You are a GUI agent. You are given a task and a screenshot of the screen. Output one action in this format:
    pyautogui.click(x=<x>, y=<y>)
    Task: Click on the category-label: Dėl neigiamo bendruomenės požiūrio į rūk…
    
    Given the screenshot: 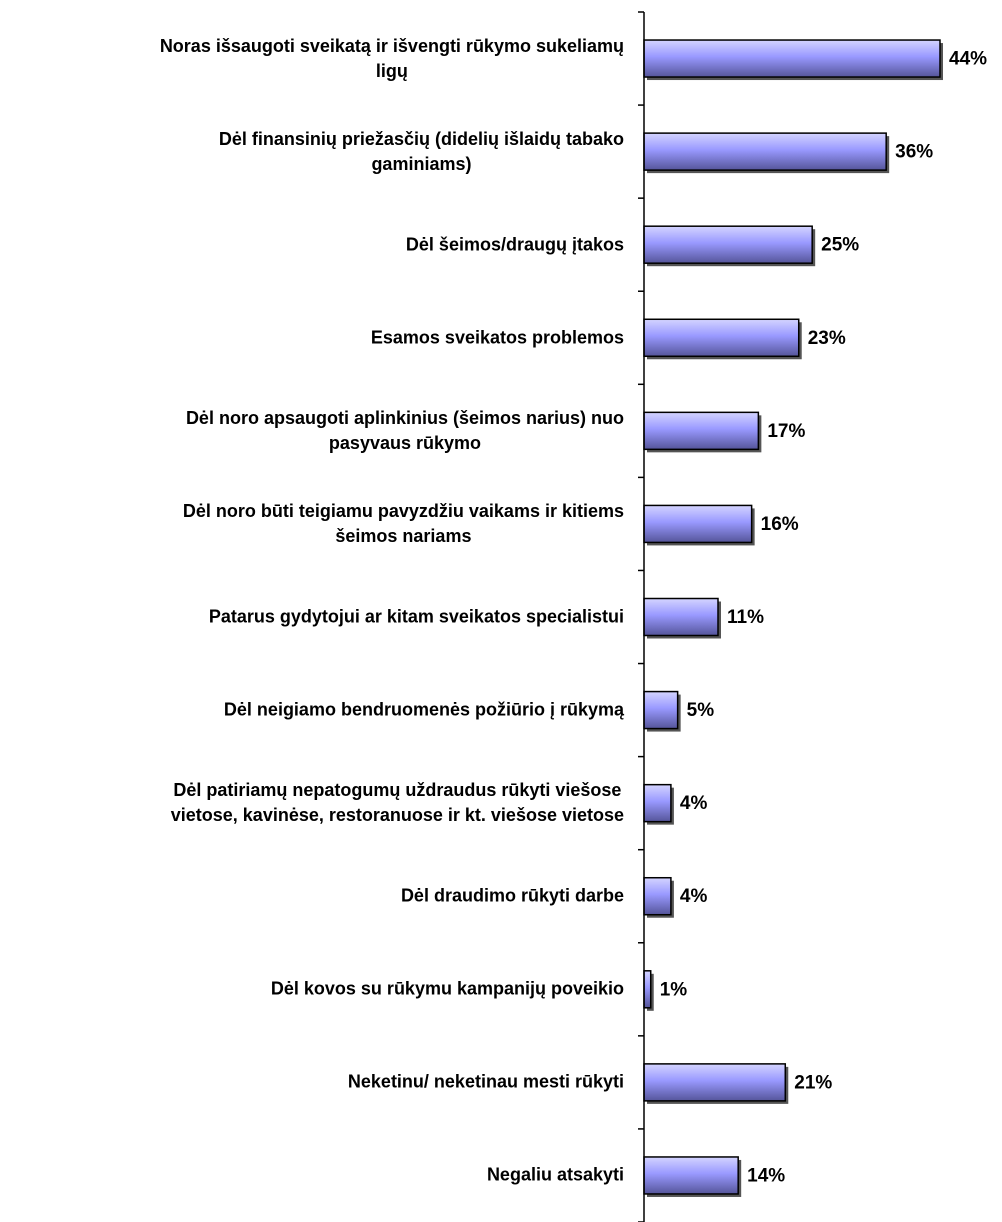 What is the action you would take?
    pyautogui.click(x=423, y=709)
    